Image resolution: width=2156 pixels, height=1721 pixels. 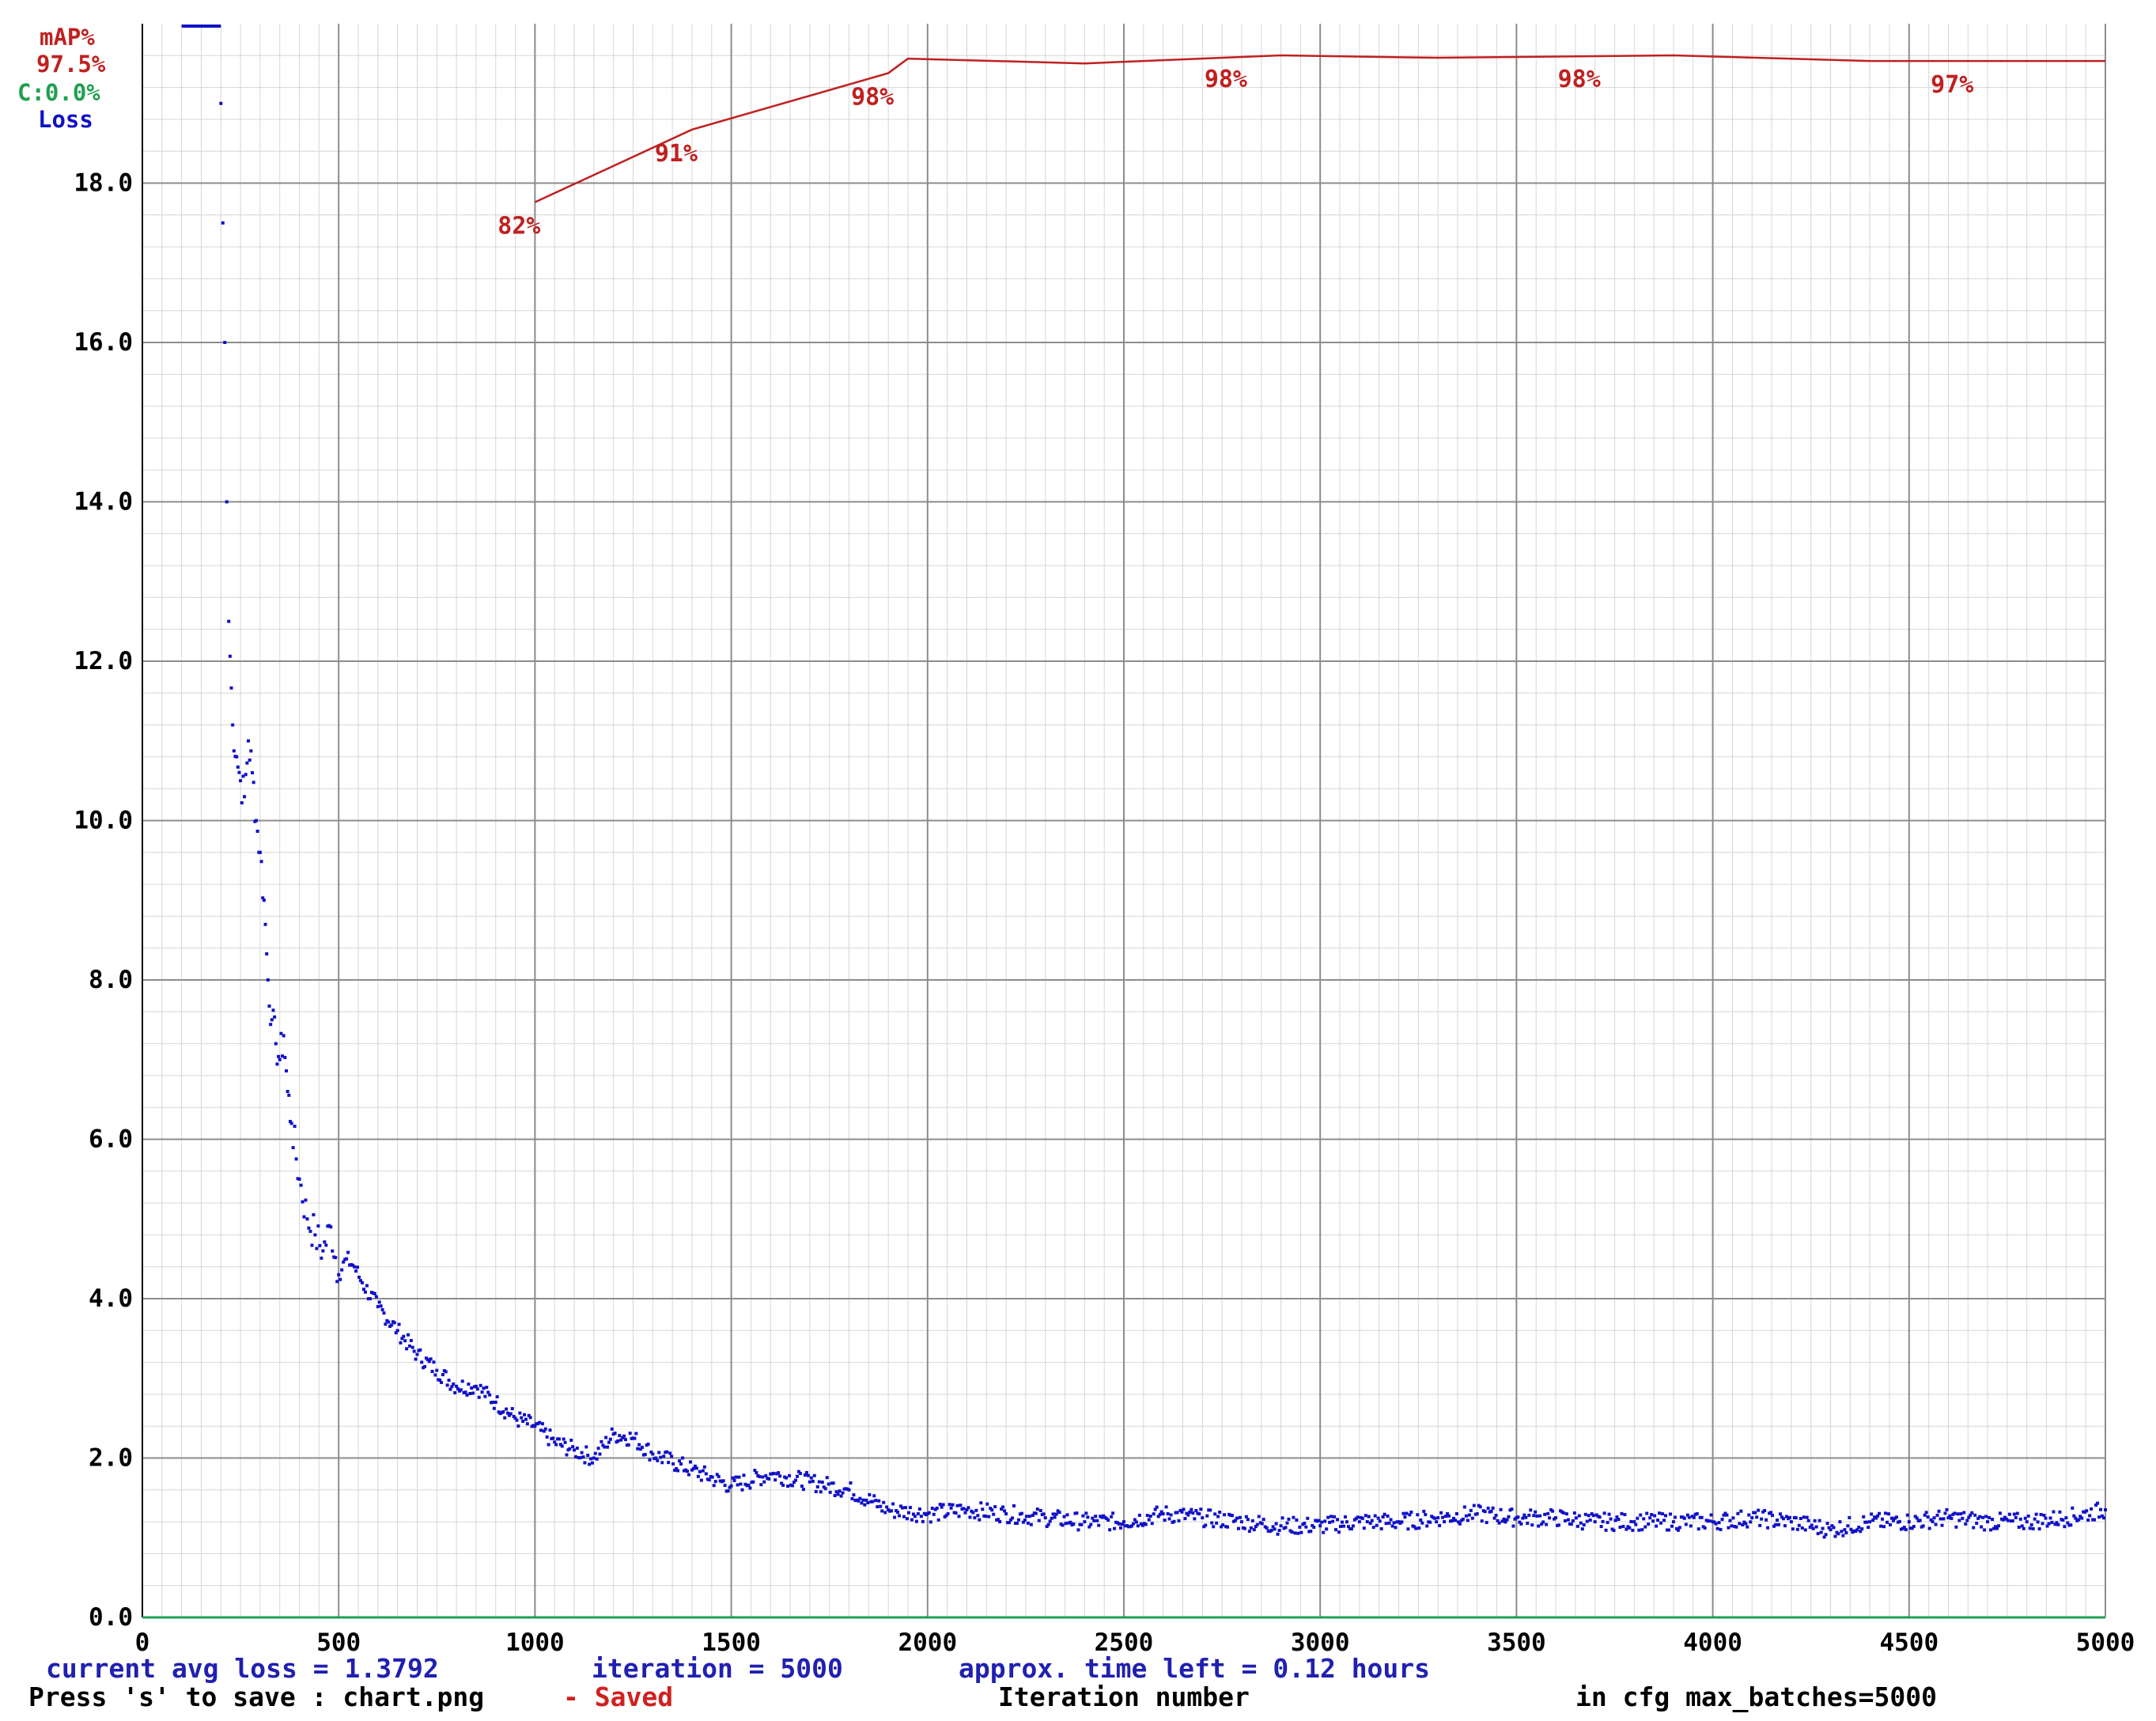 What do you see at coordinates (67, 37) in the screenshot?
I see `legend-map-label: mAP%` at bounding box center [67, 37].